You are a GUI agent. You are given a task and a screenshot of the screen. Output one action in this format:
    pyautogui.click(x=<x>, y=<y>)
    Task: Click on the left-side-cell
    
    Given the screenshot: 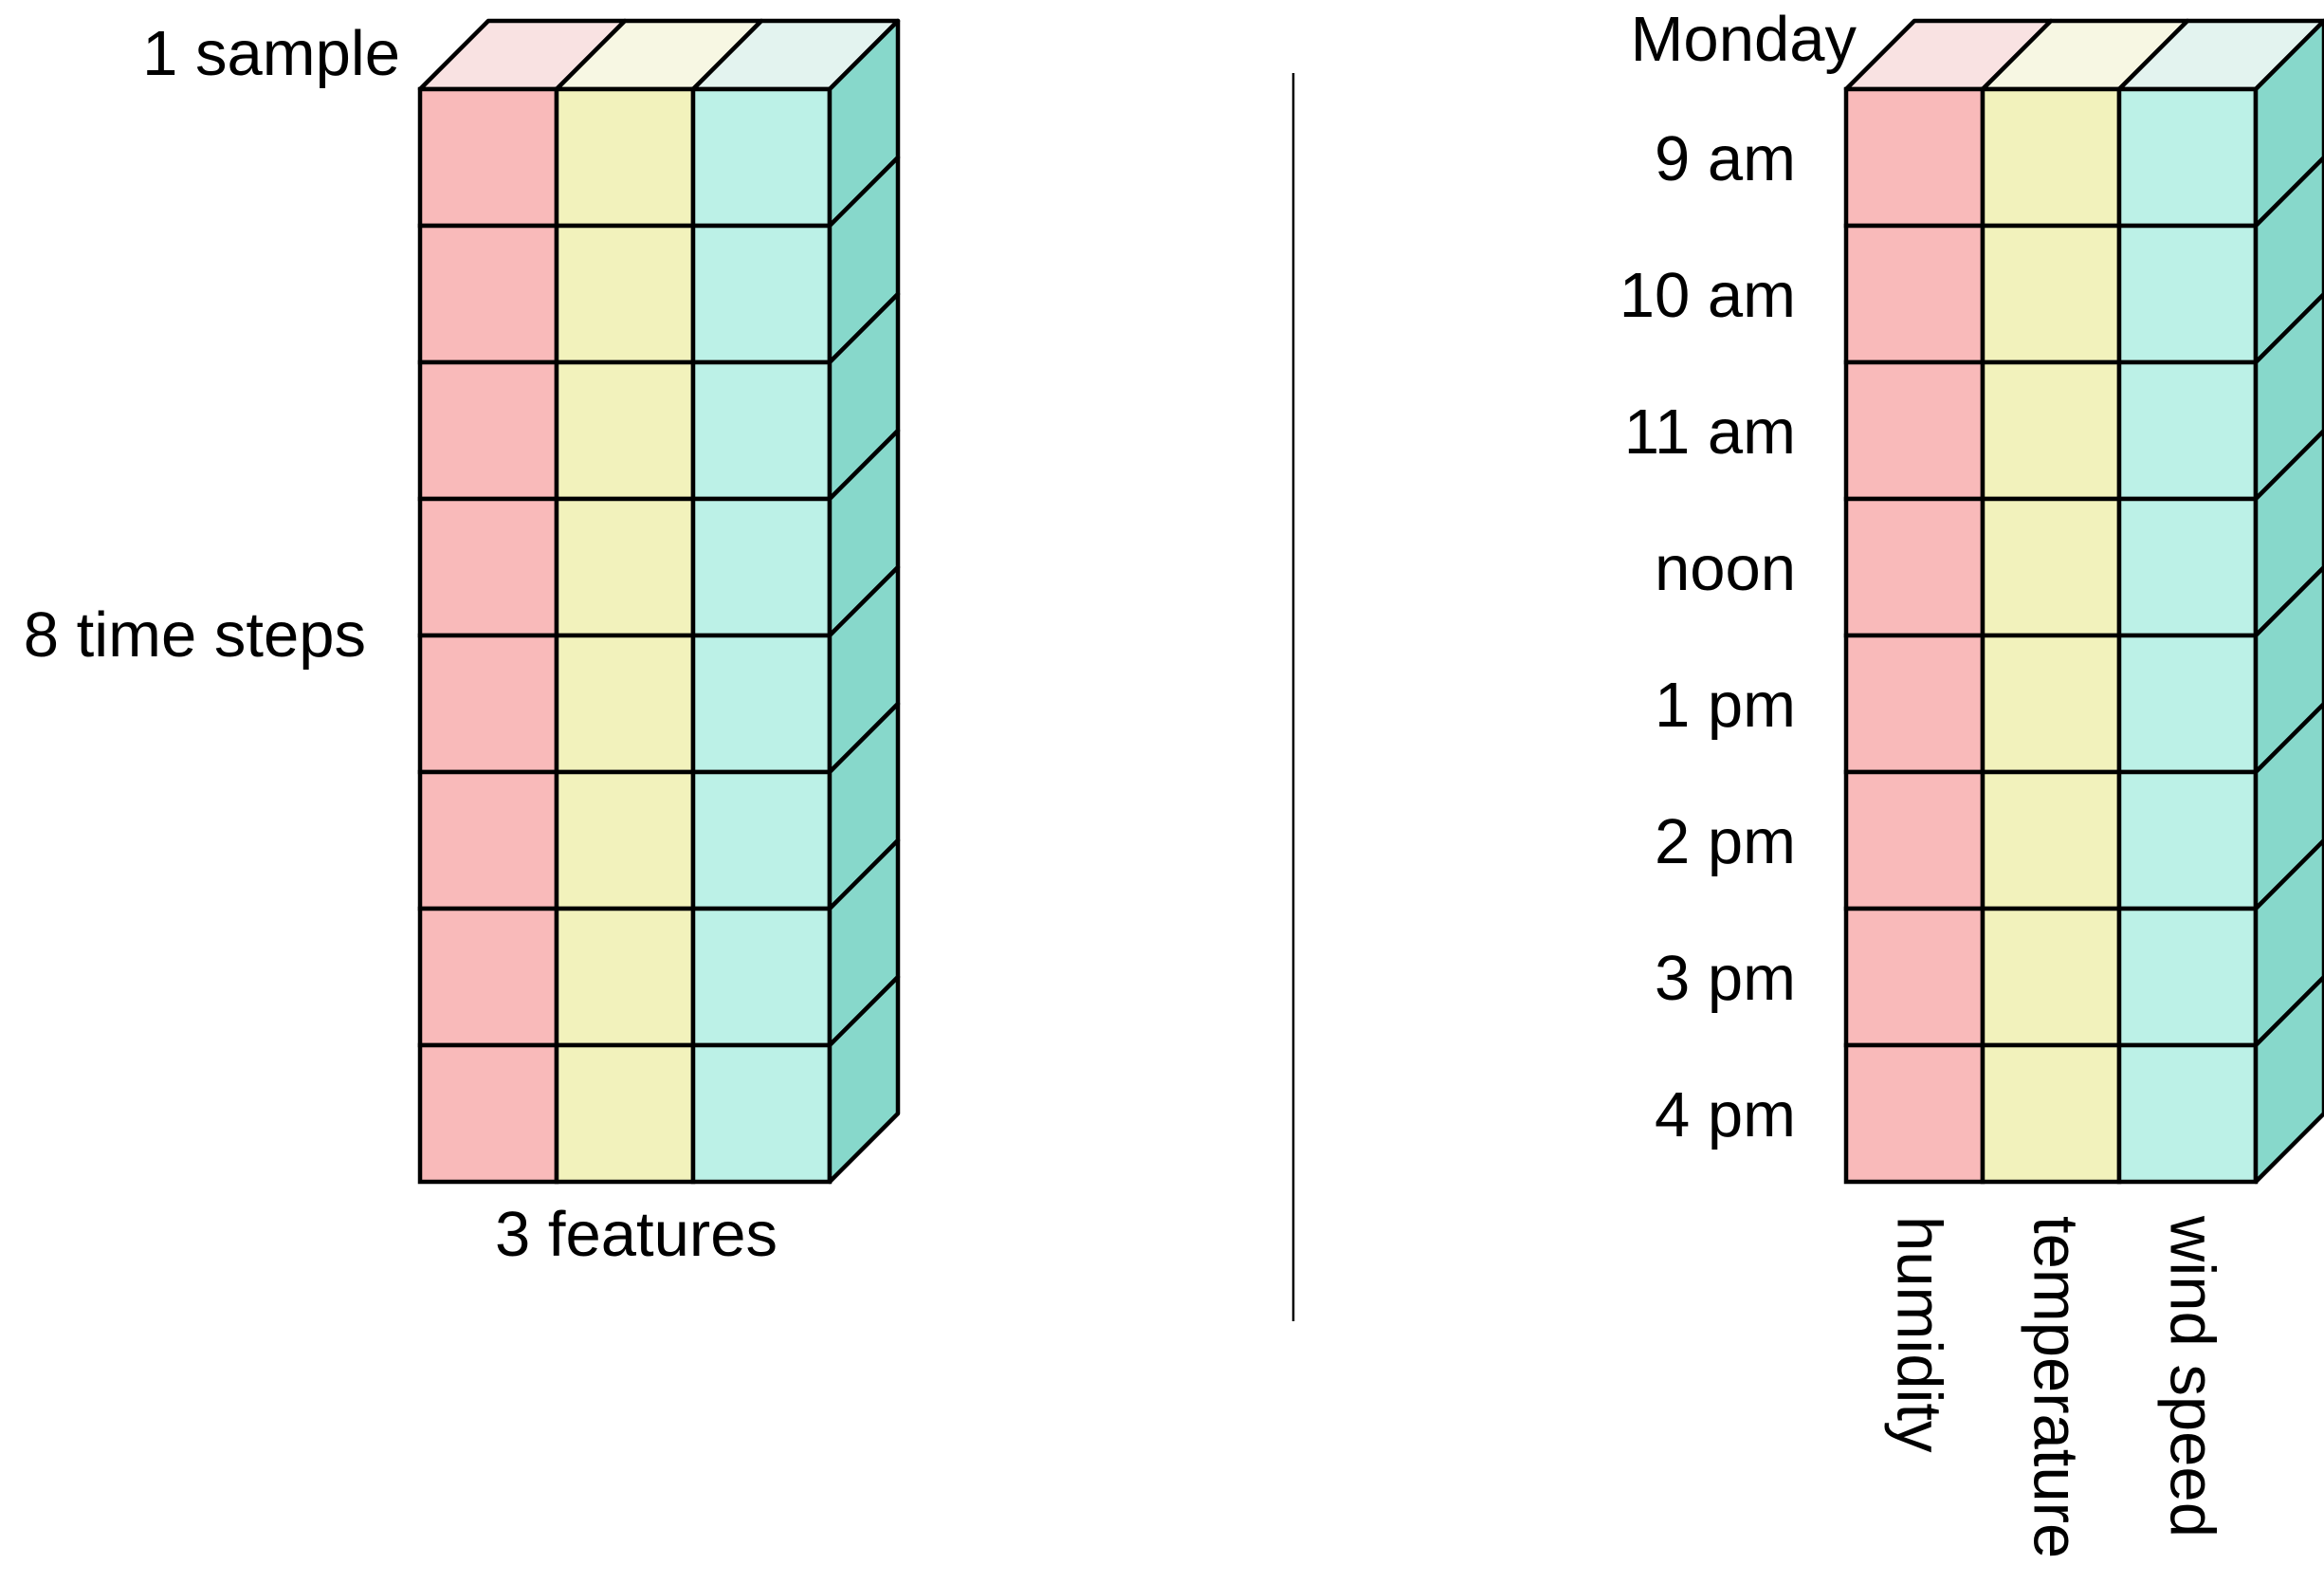 What is the action you would take?
    pyautogui.click(x=864, y=1079)
    